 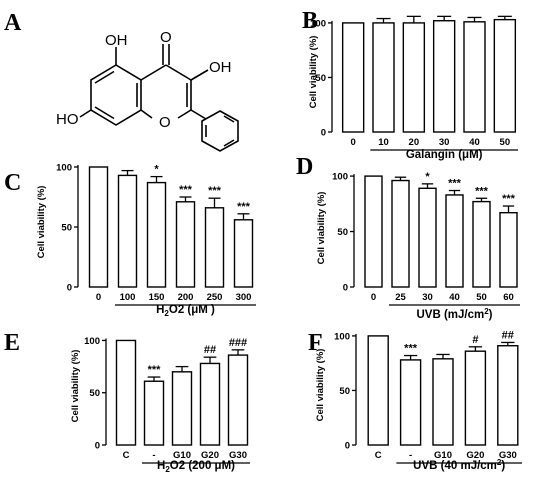 What do you see at coordinates (508, 297) in the screenshot?
I see `x-tick-label: 60` at bounding box center [508, 297].